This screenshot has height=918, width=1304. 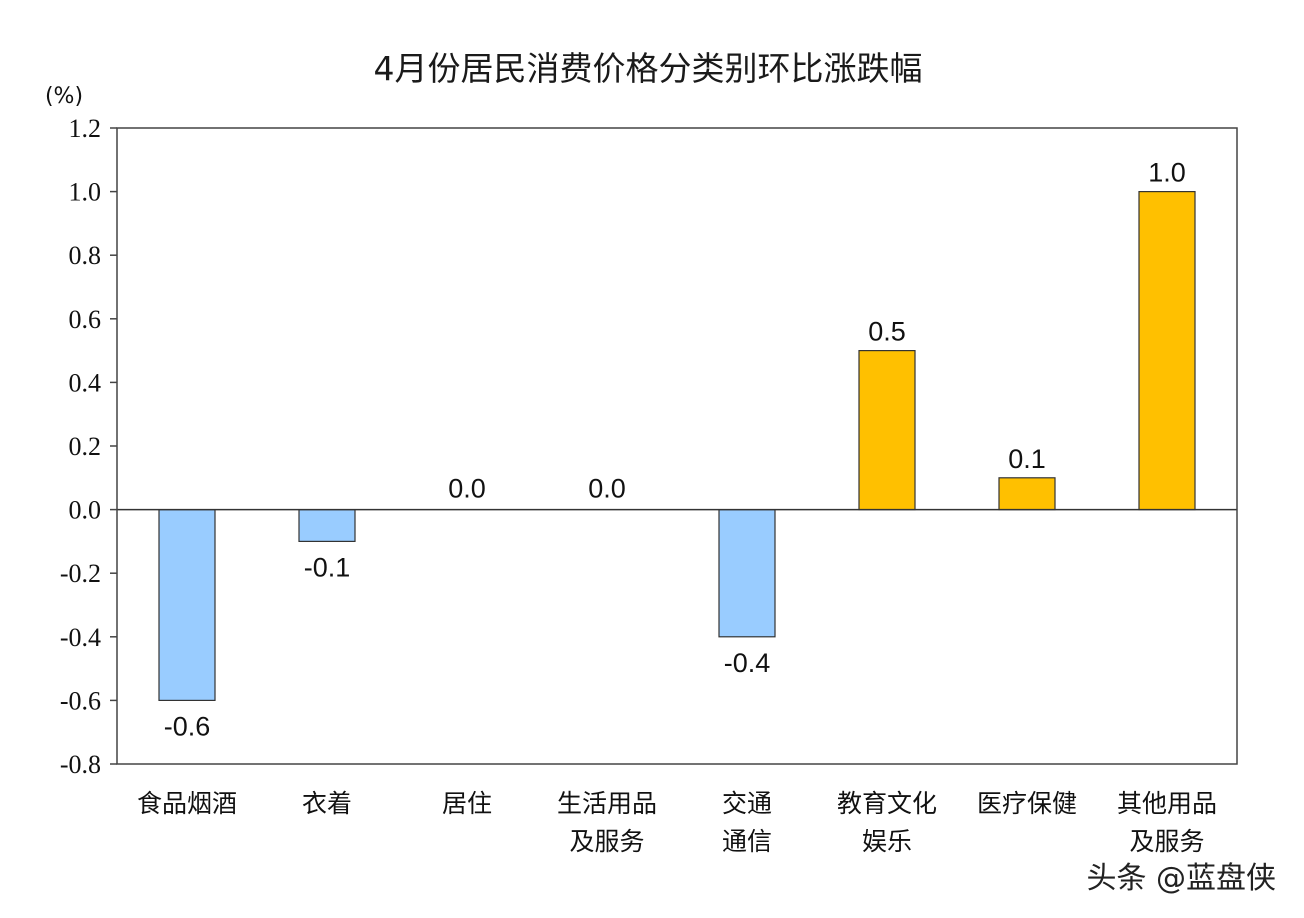 I want to click on data-label: -0.4, so click(x=747, y=663).